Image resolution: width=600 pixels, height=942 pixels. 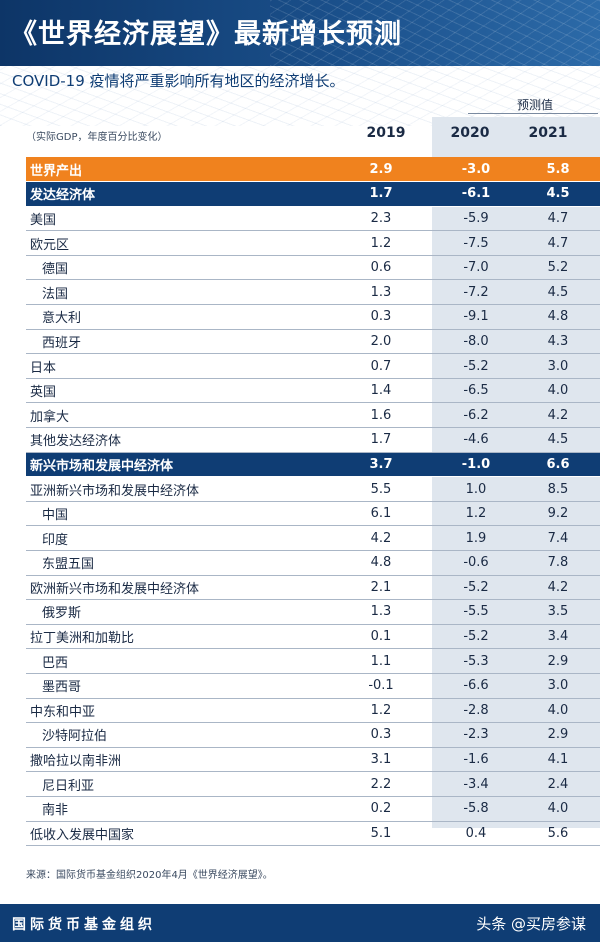 I want to click on year-header-2021: 2021, so click(x=548, y=133).